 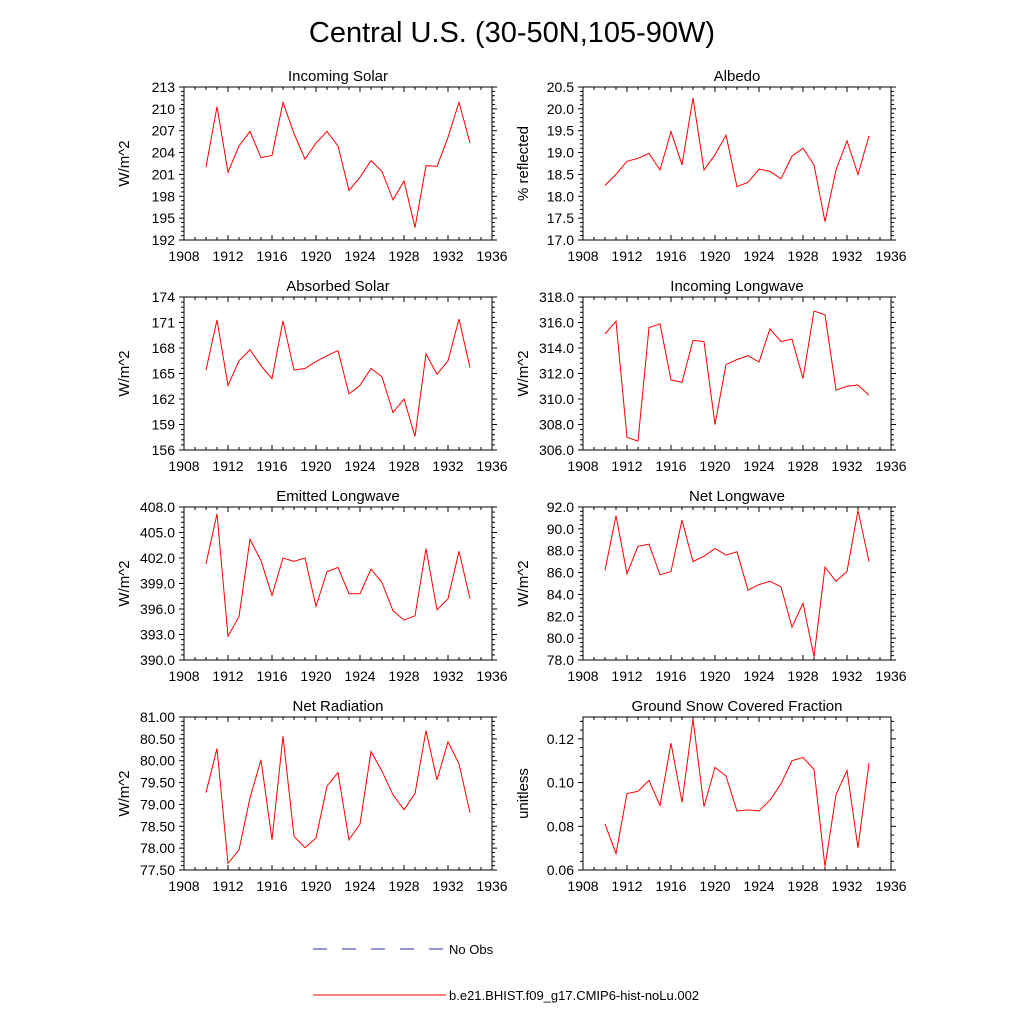 I want to click on y-tick-label: 17.5, so click(x=560, y=218).